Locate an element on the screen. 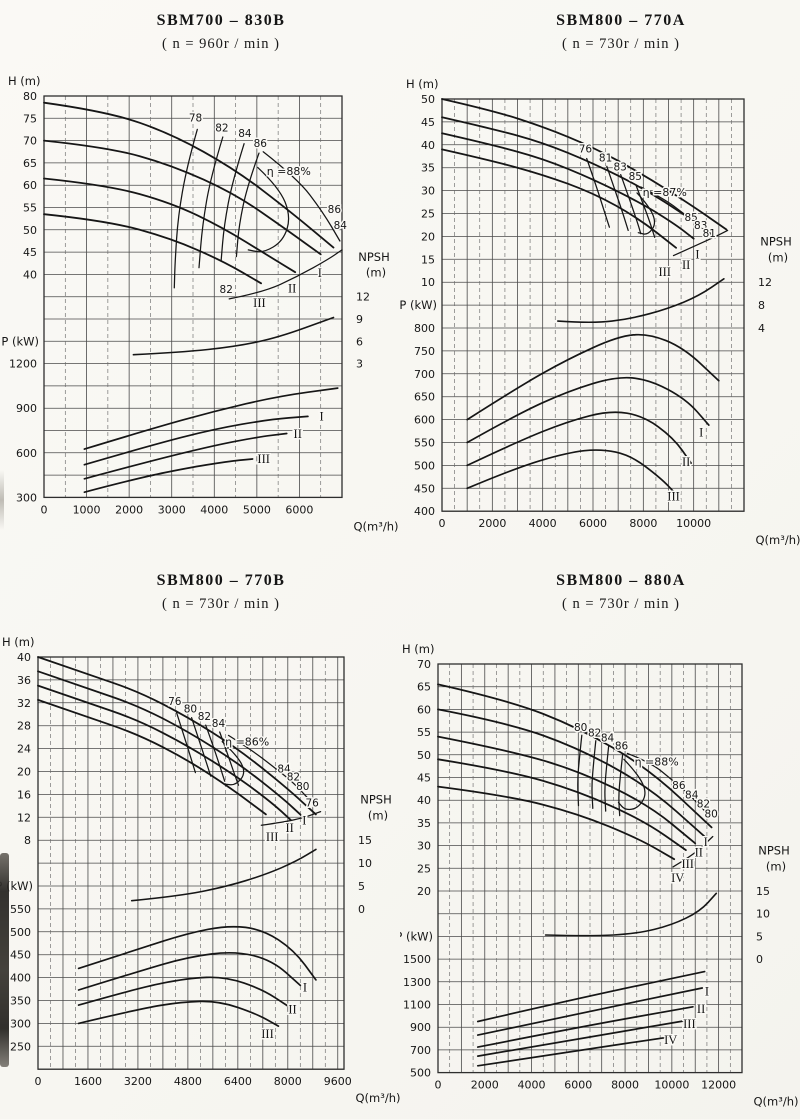 Image resolution: width=800 pixels, height=1120 pixels. svg-text: 550 is located at coordinates (20, 909).